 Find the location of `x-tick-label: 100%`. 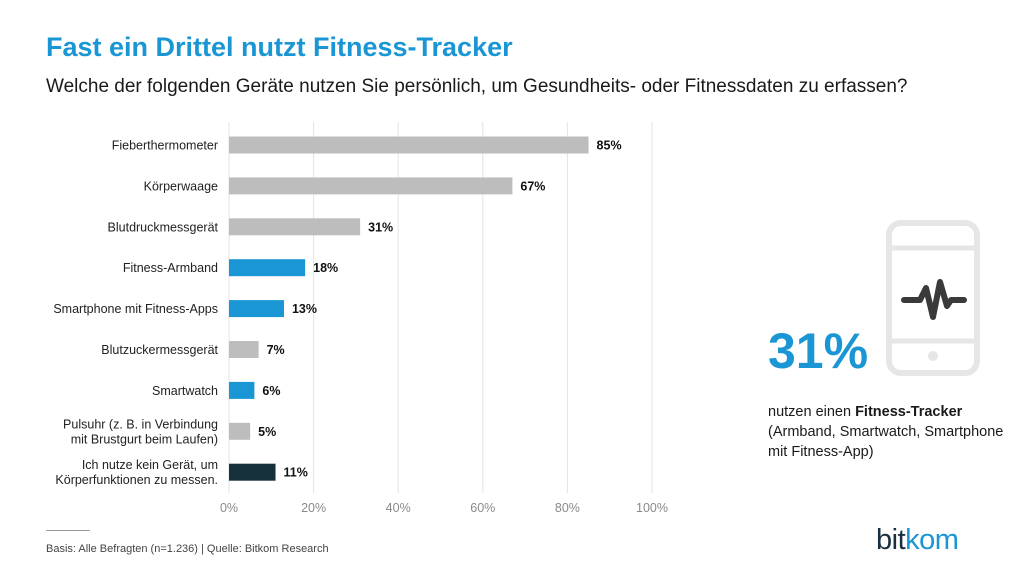

x-tick-label: 100% is located at coordinates (652, 508).